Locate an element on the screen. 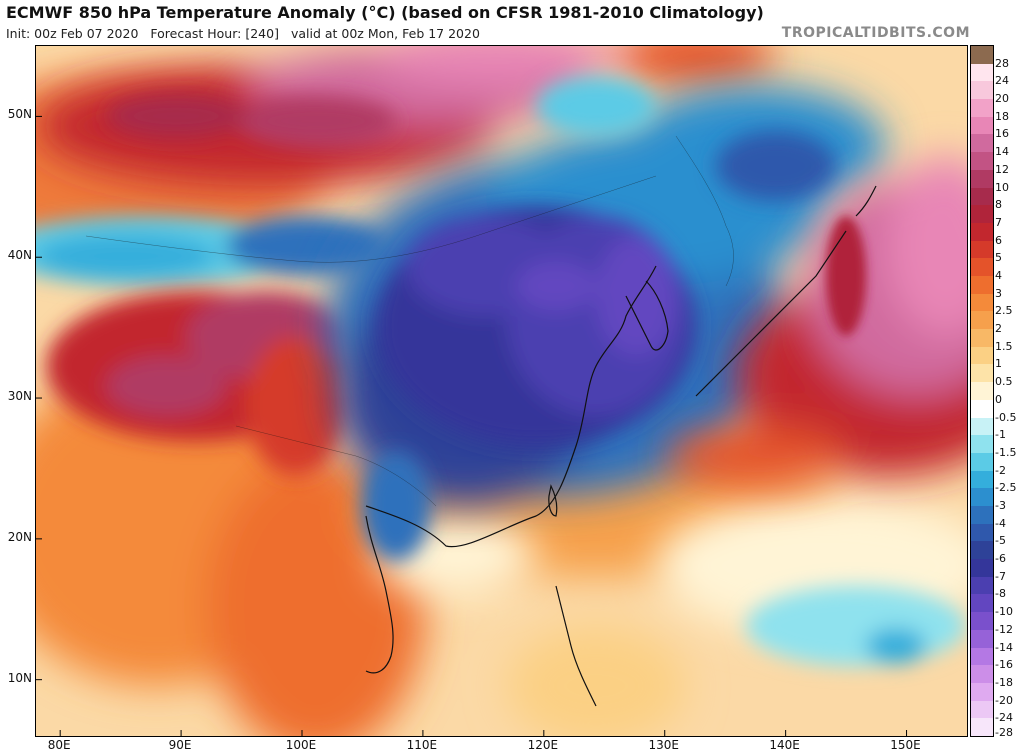 The height and width of the screenshot is (756, 1024). colorbar-label: 3 is located at coordinates (998, 293).